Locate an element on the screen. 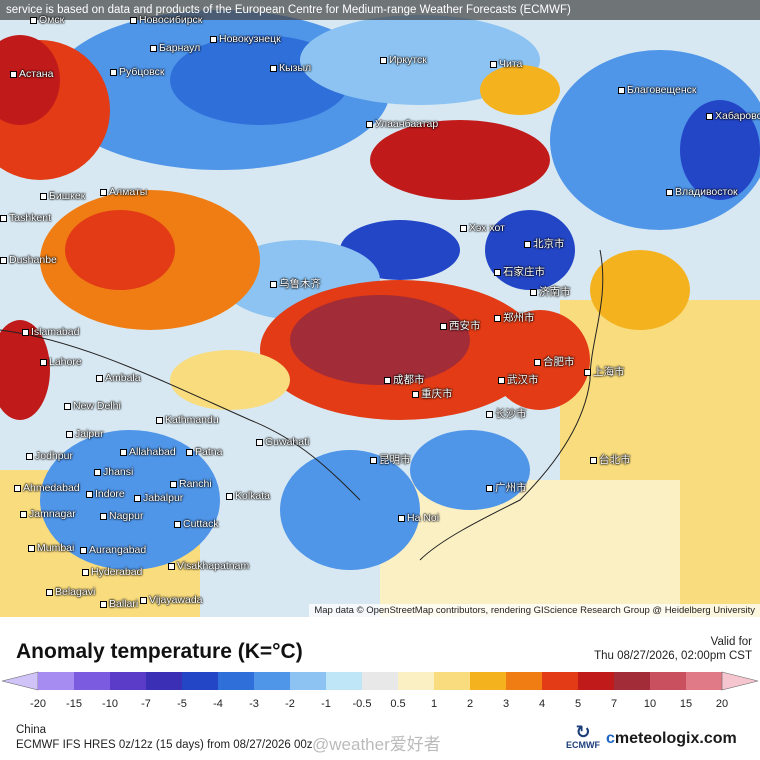 The height and width of the screenshot is (760, 760). city-label: Jabalpur is located at coordinates (158, 498).